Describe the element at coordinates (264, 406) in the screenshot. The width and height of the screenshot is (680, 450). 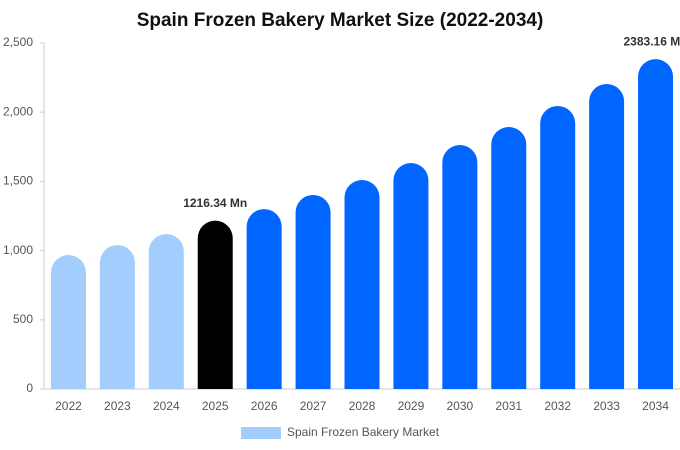
I see `x-tick-label: 2026` at that location.